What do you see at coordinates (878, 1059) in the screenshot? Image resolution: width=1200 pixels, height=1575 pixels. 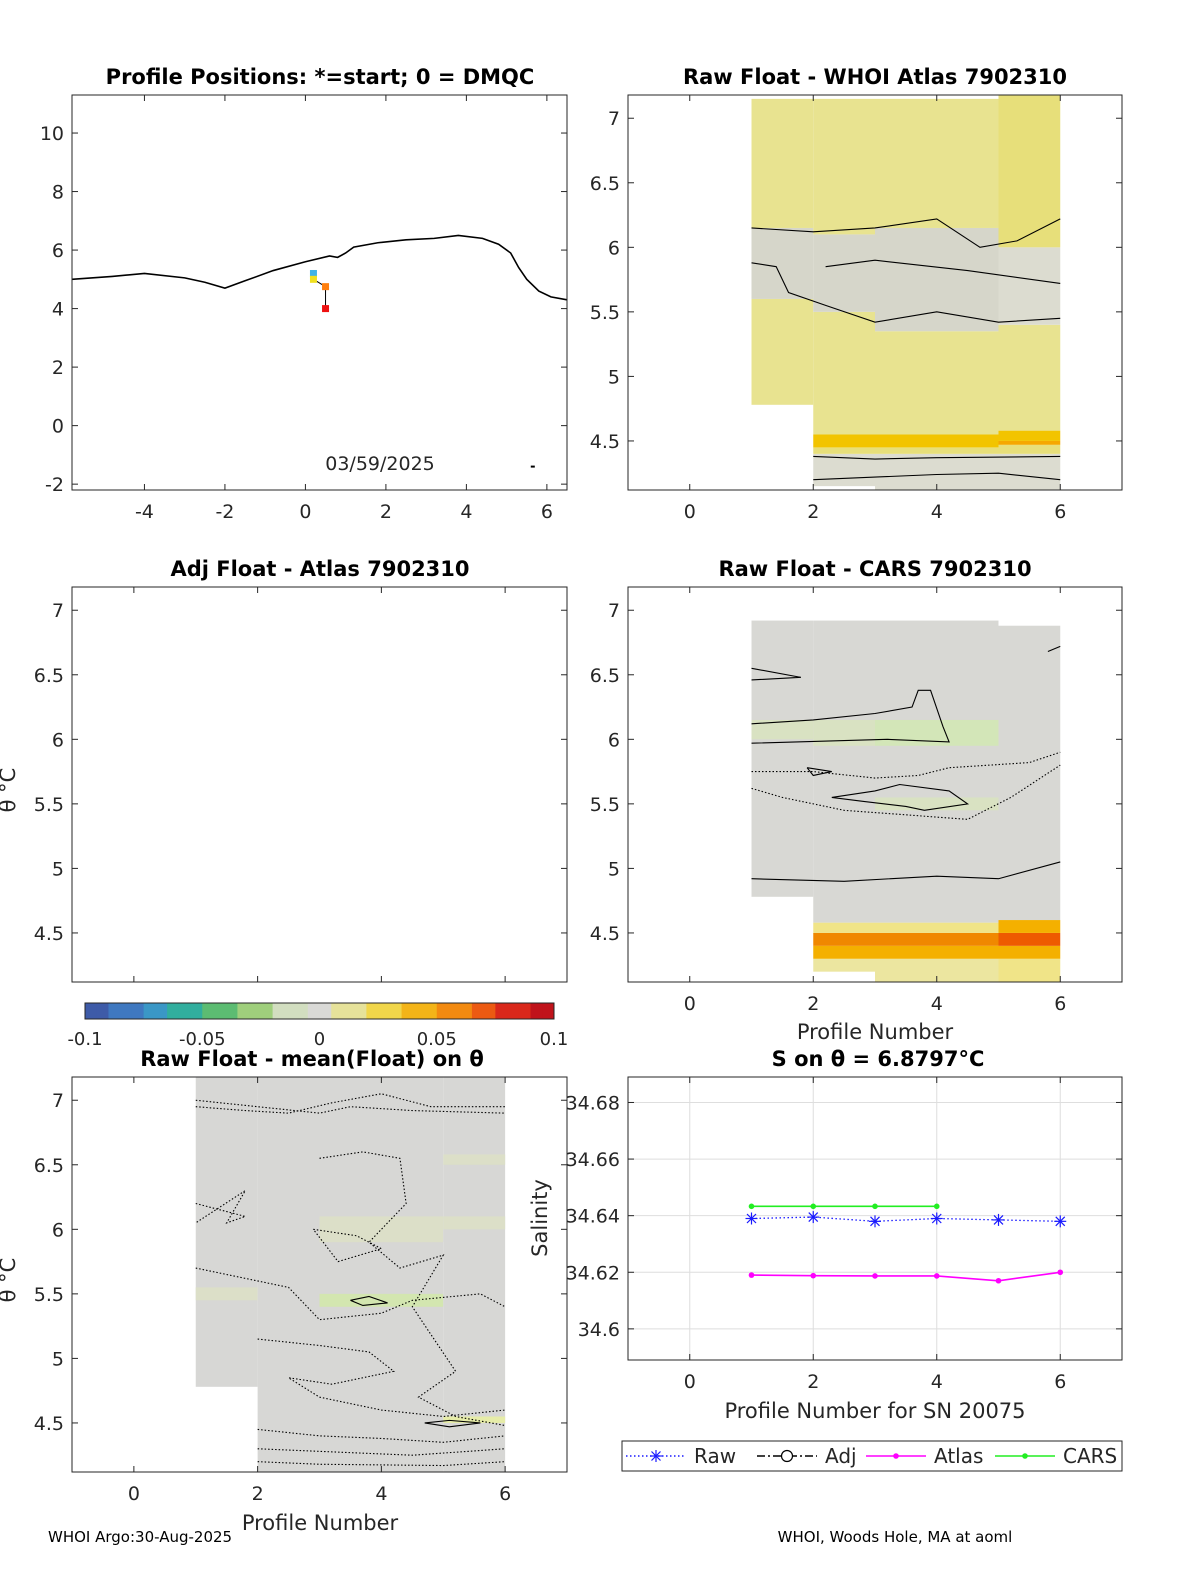 I see `salinity-title: S on θ = 6.8797°C` at bounding box center [878, 1059].